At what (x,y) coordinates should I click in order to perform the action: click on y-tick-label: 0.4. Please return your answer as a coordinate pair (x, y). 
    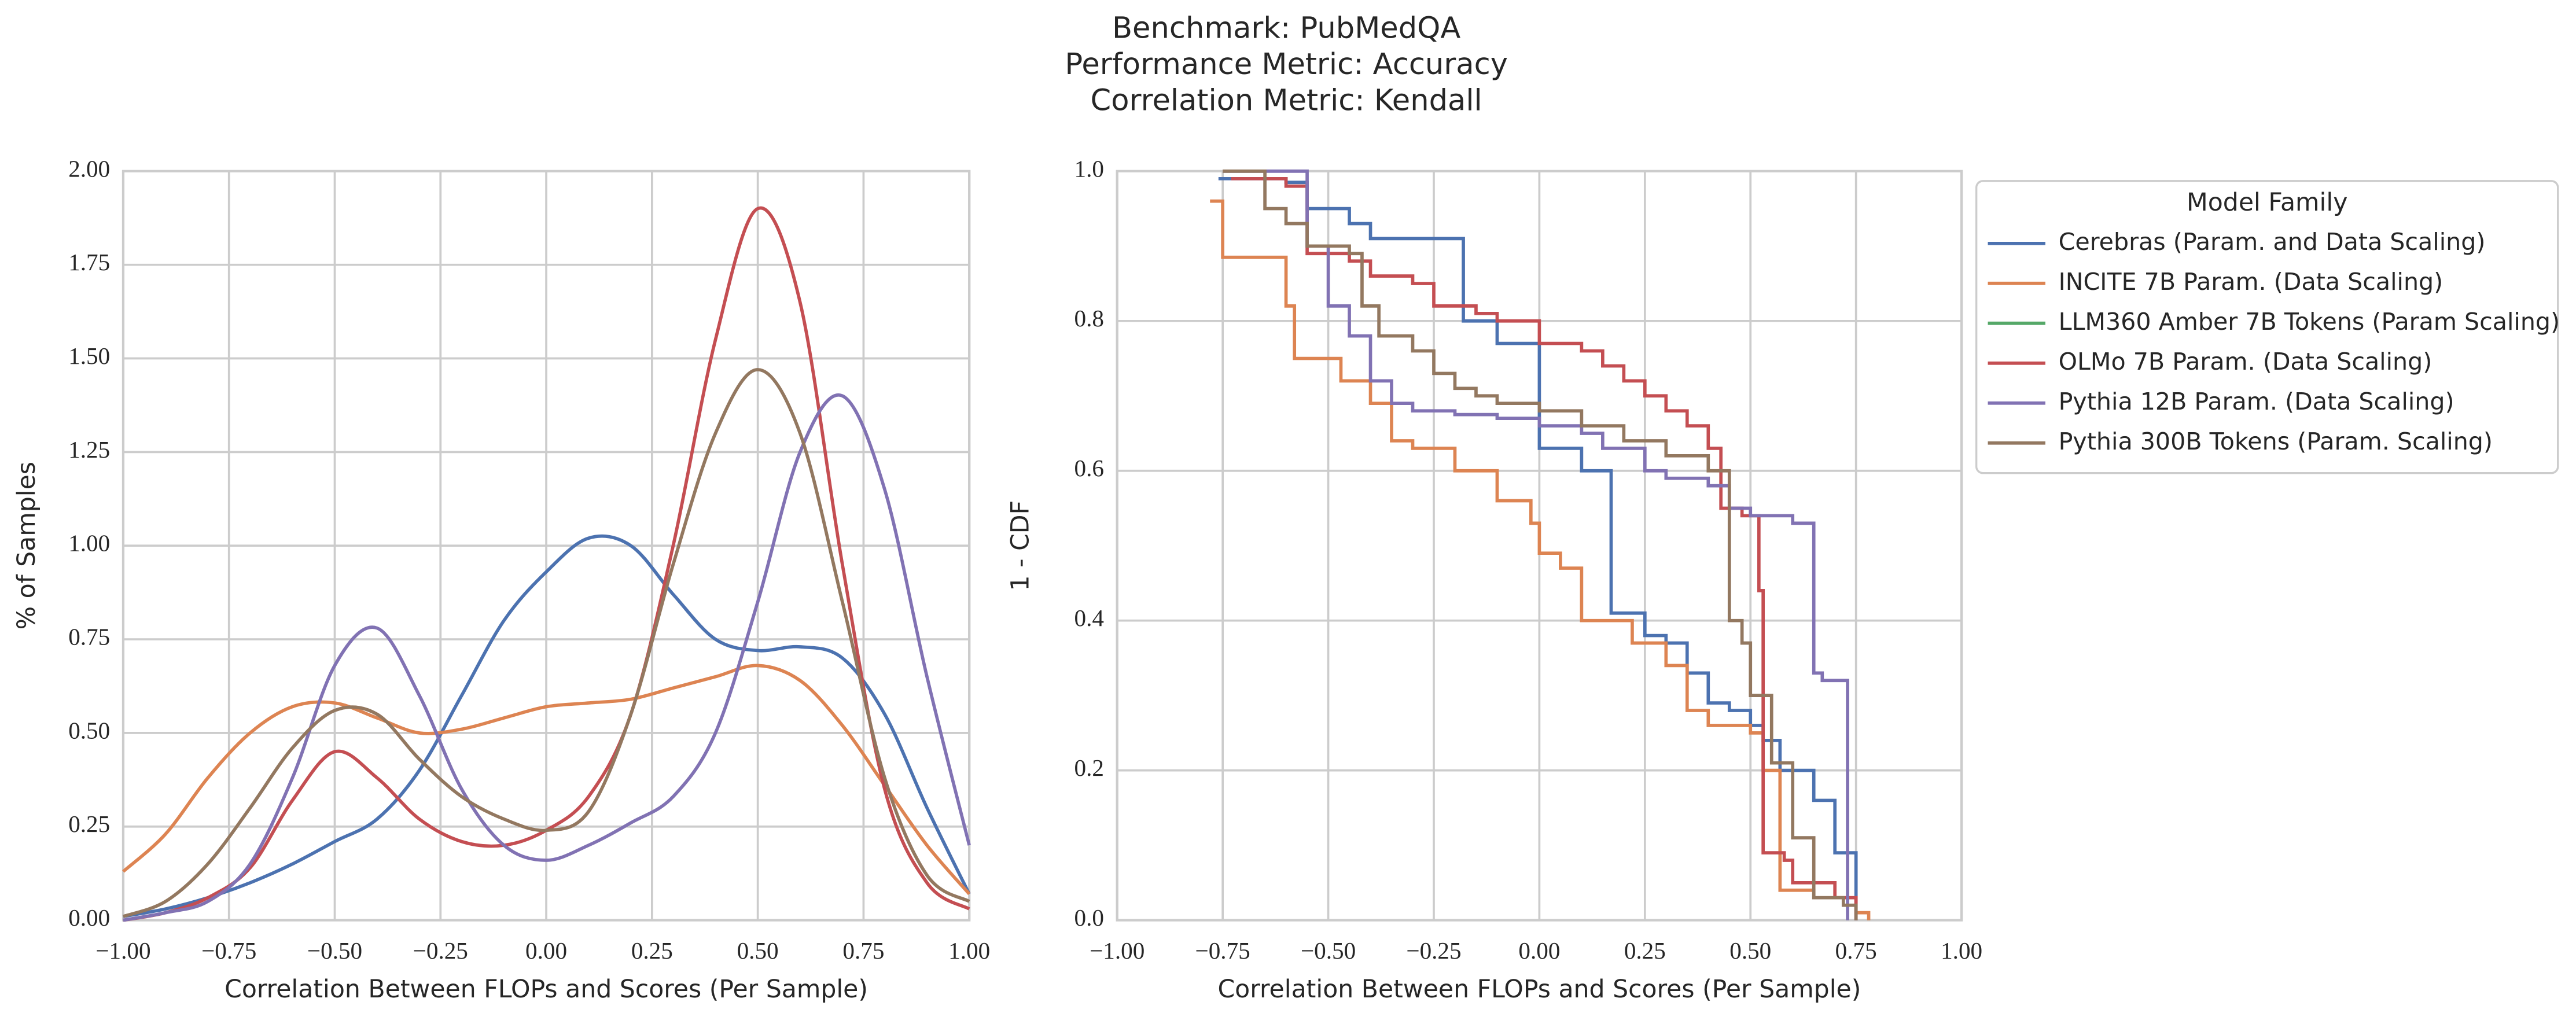
    Looking at the image, I should click on (1089, 618).